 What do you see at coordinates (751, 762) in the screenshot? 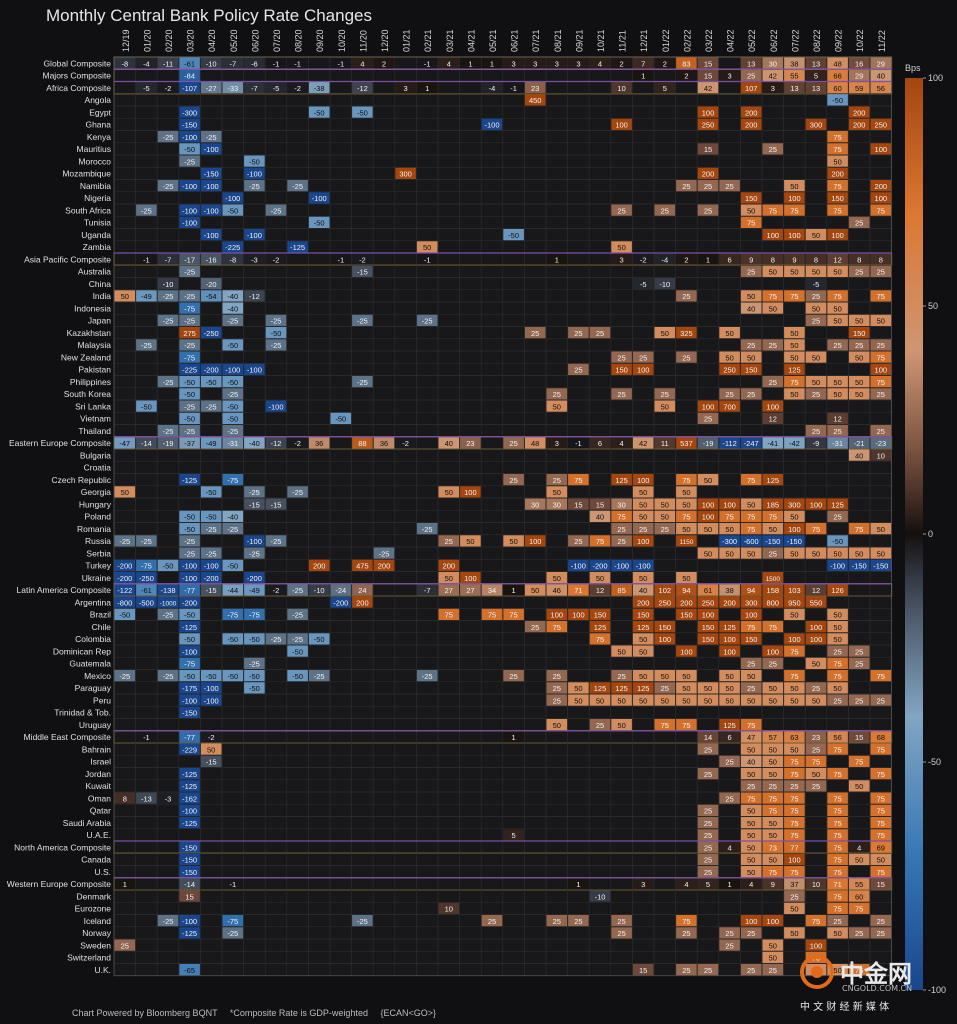
I see `cell-value-label: 40` at bounding box center [751, 762].